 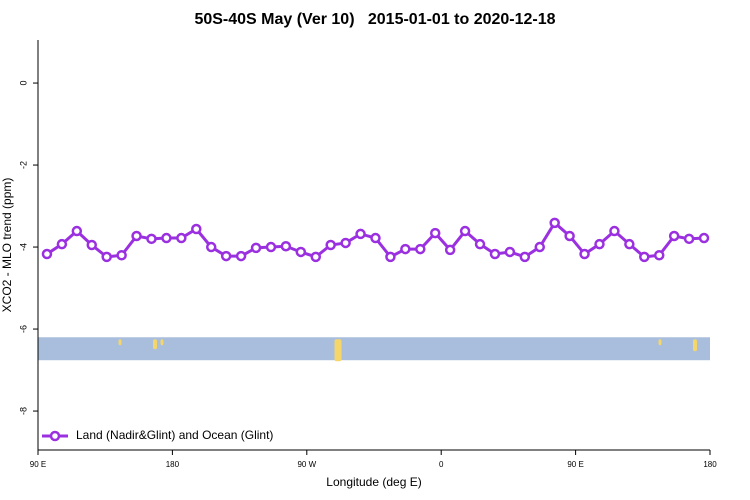 I want to click on y-tick-label: -4, so click(x=23, y=247).